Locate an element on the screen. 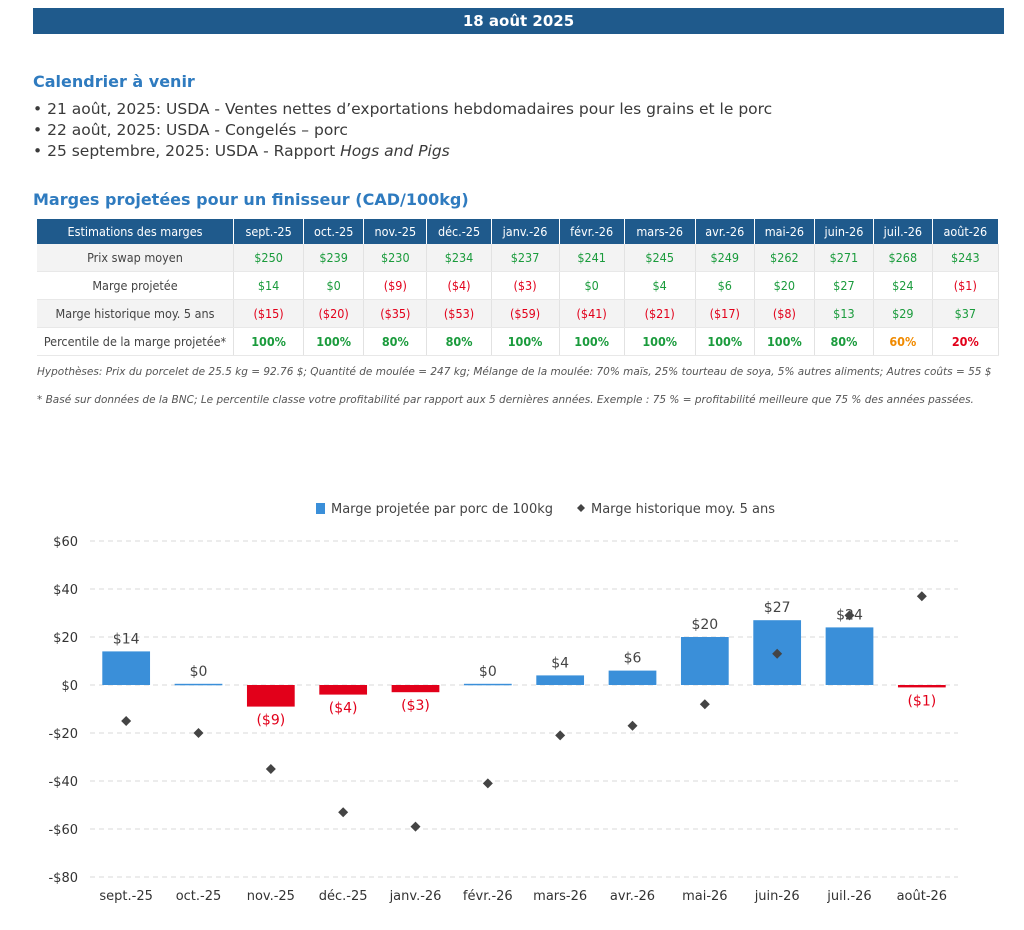 The height and width of the screenshot is (930, 1024). table-cell: $249 is located at coordinates (725, 258).